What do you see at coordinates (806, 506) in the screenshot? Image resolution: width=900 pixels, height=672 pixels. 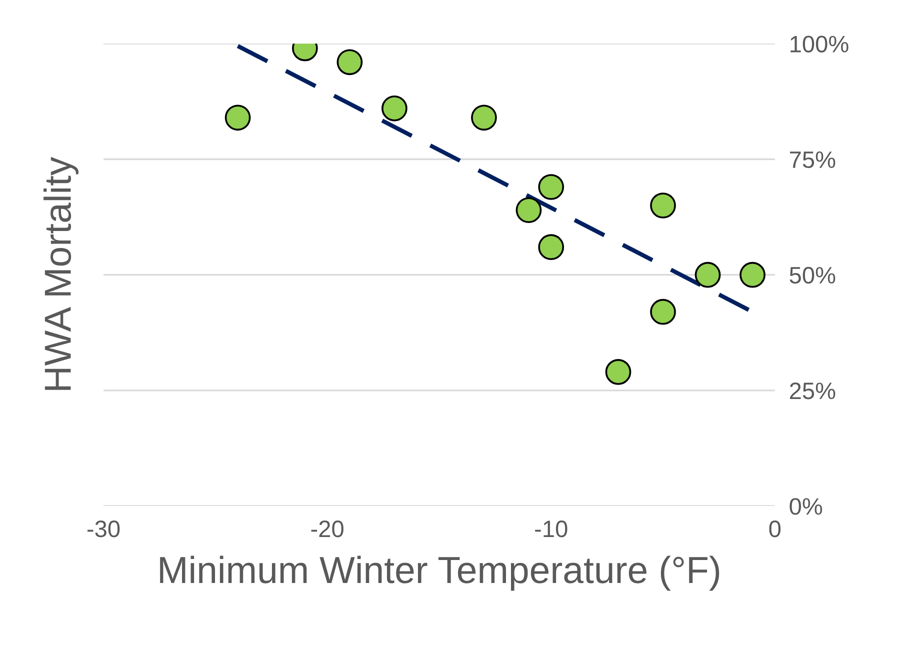 I see `y-tick-label: 0%` at bounding box center [806, 506].